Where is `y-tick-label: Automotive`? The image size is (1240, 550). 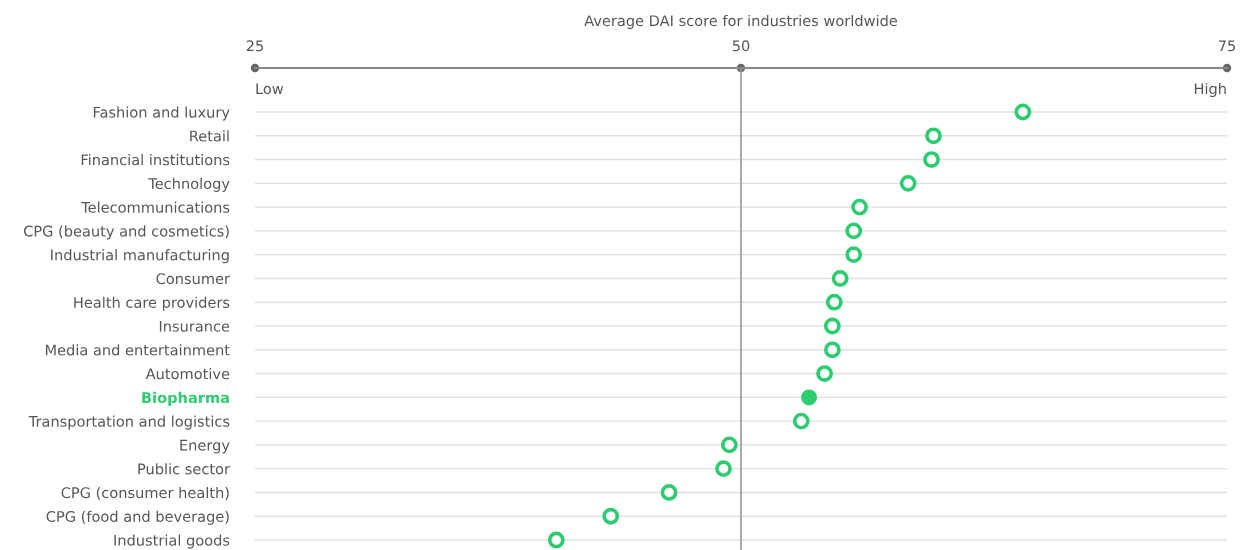 y-tick-label: Automotive is located at coordinates (187, 374).